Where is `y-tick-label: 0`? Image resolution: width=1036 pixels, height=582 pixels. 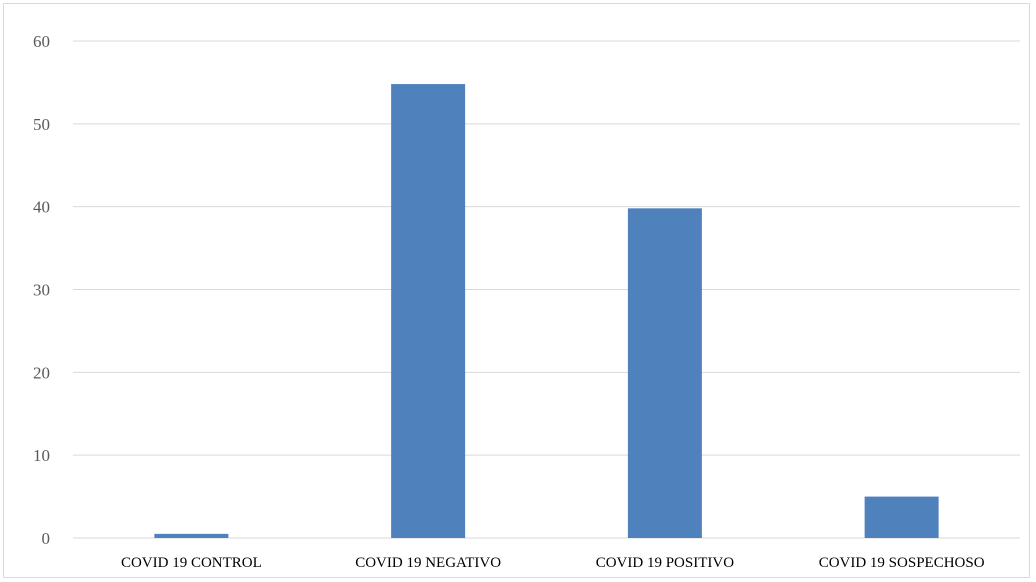 y-tick-label: 0 is located at coordinates (46, 538).